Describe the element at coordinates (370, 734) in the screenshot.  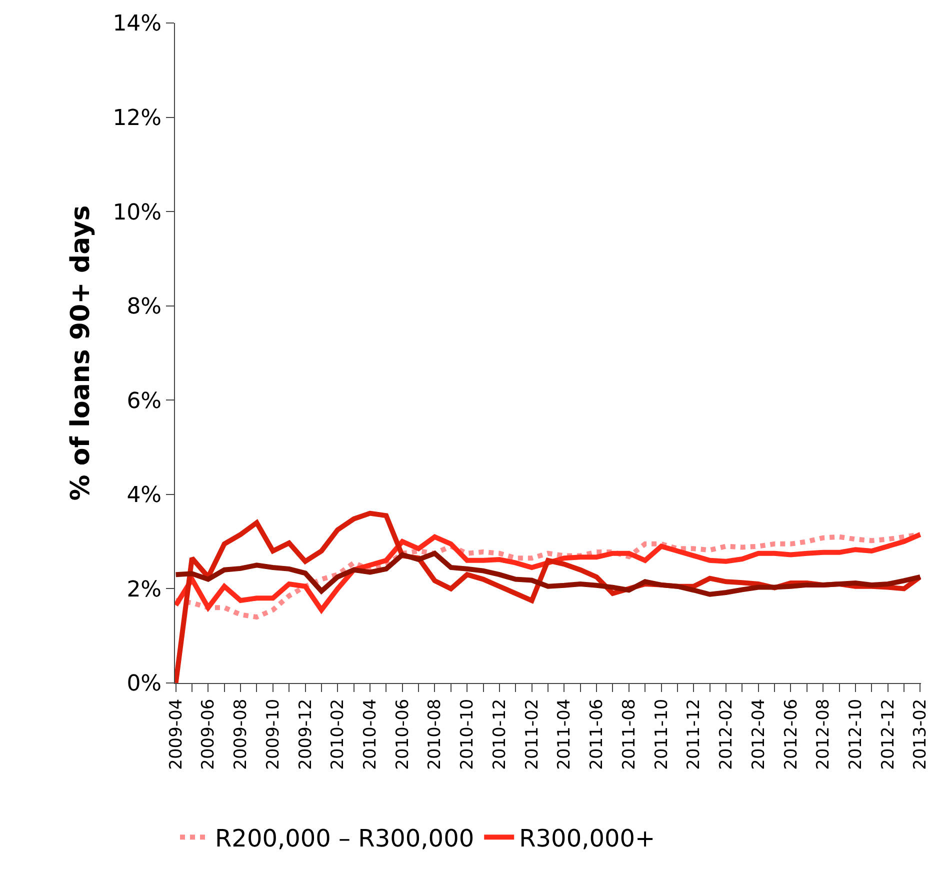
I see `x-tick-label: 2010-04` at that location.